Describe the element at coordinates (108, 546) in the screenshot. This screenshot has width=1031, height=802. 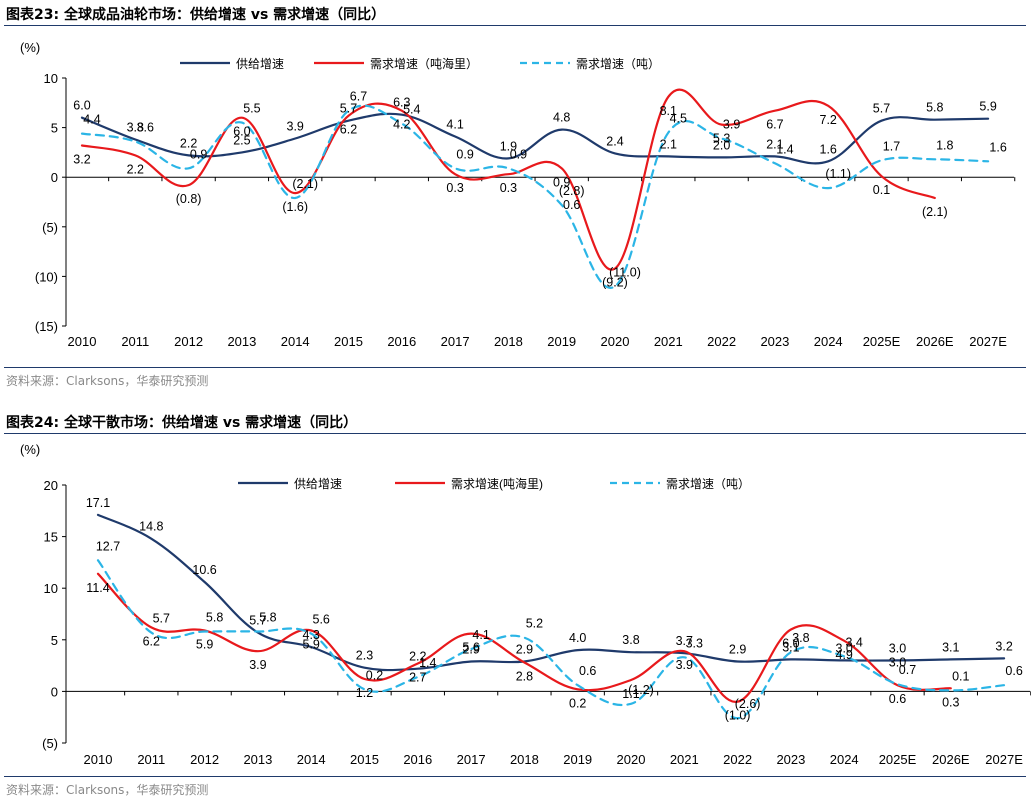
I see `data-label: 12.7` at that location.